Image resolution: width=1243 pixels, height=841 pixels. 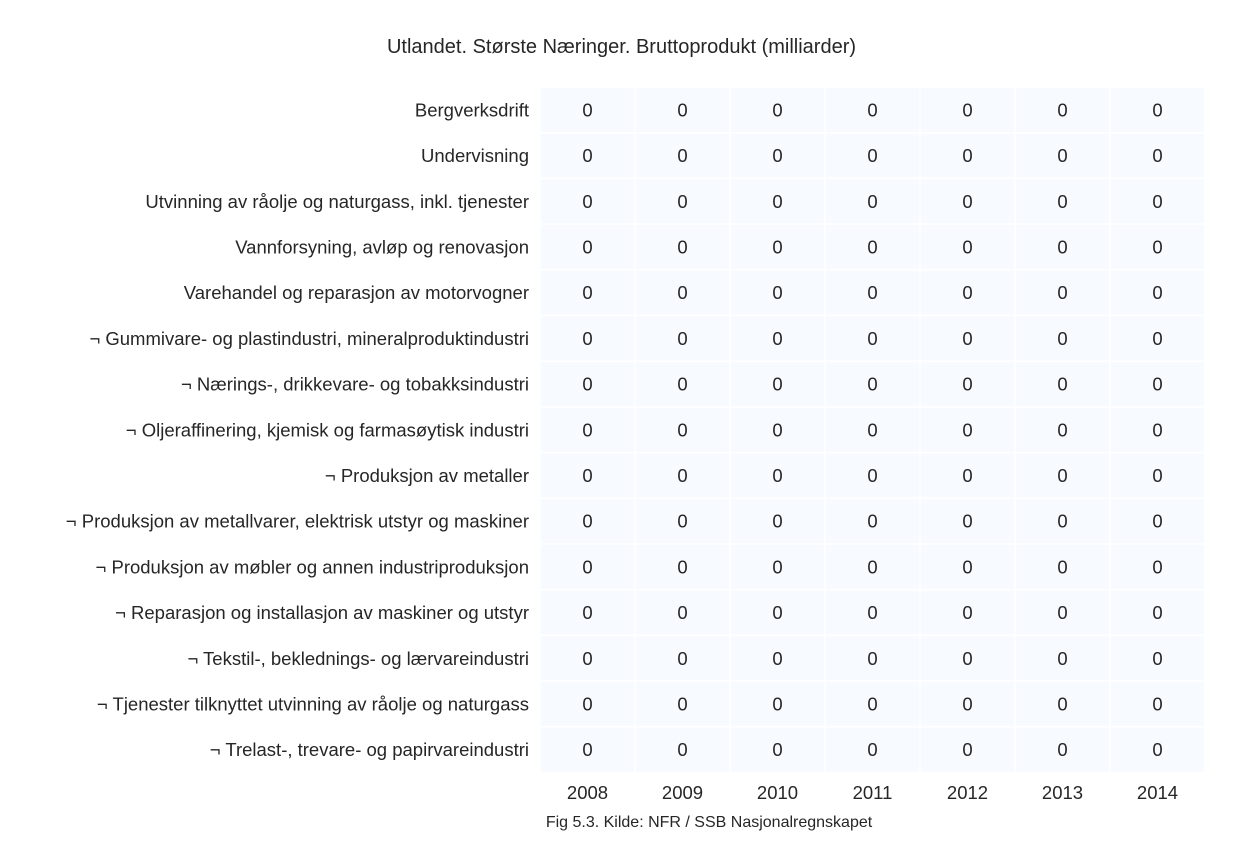 I want to click on column-label: 2011, so click(x=873, y=792).